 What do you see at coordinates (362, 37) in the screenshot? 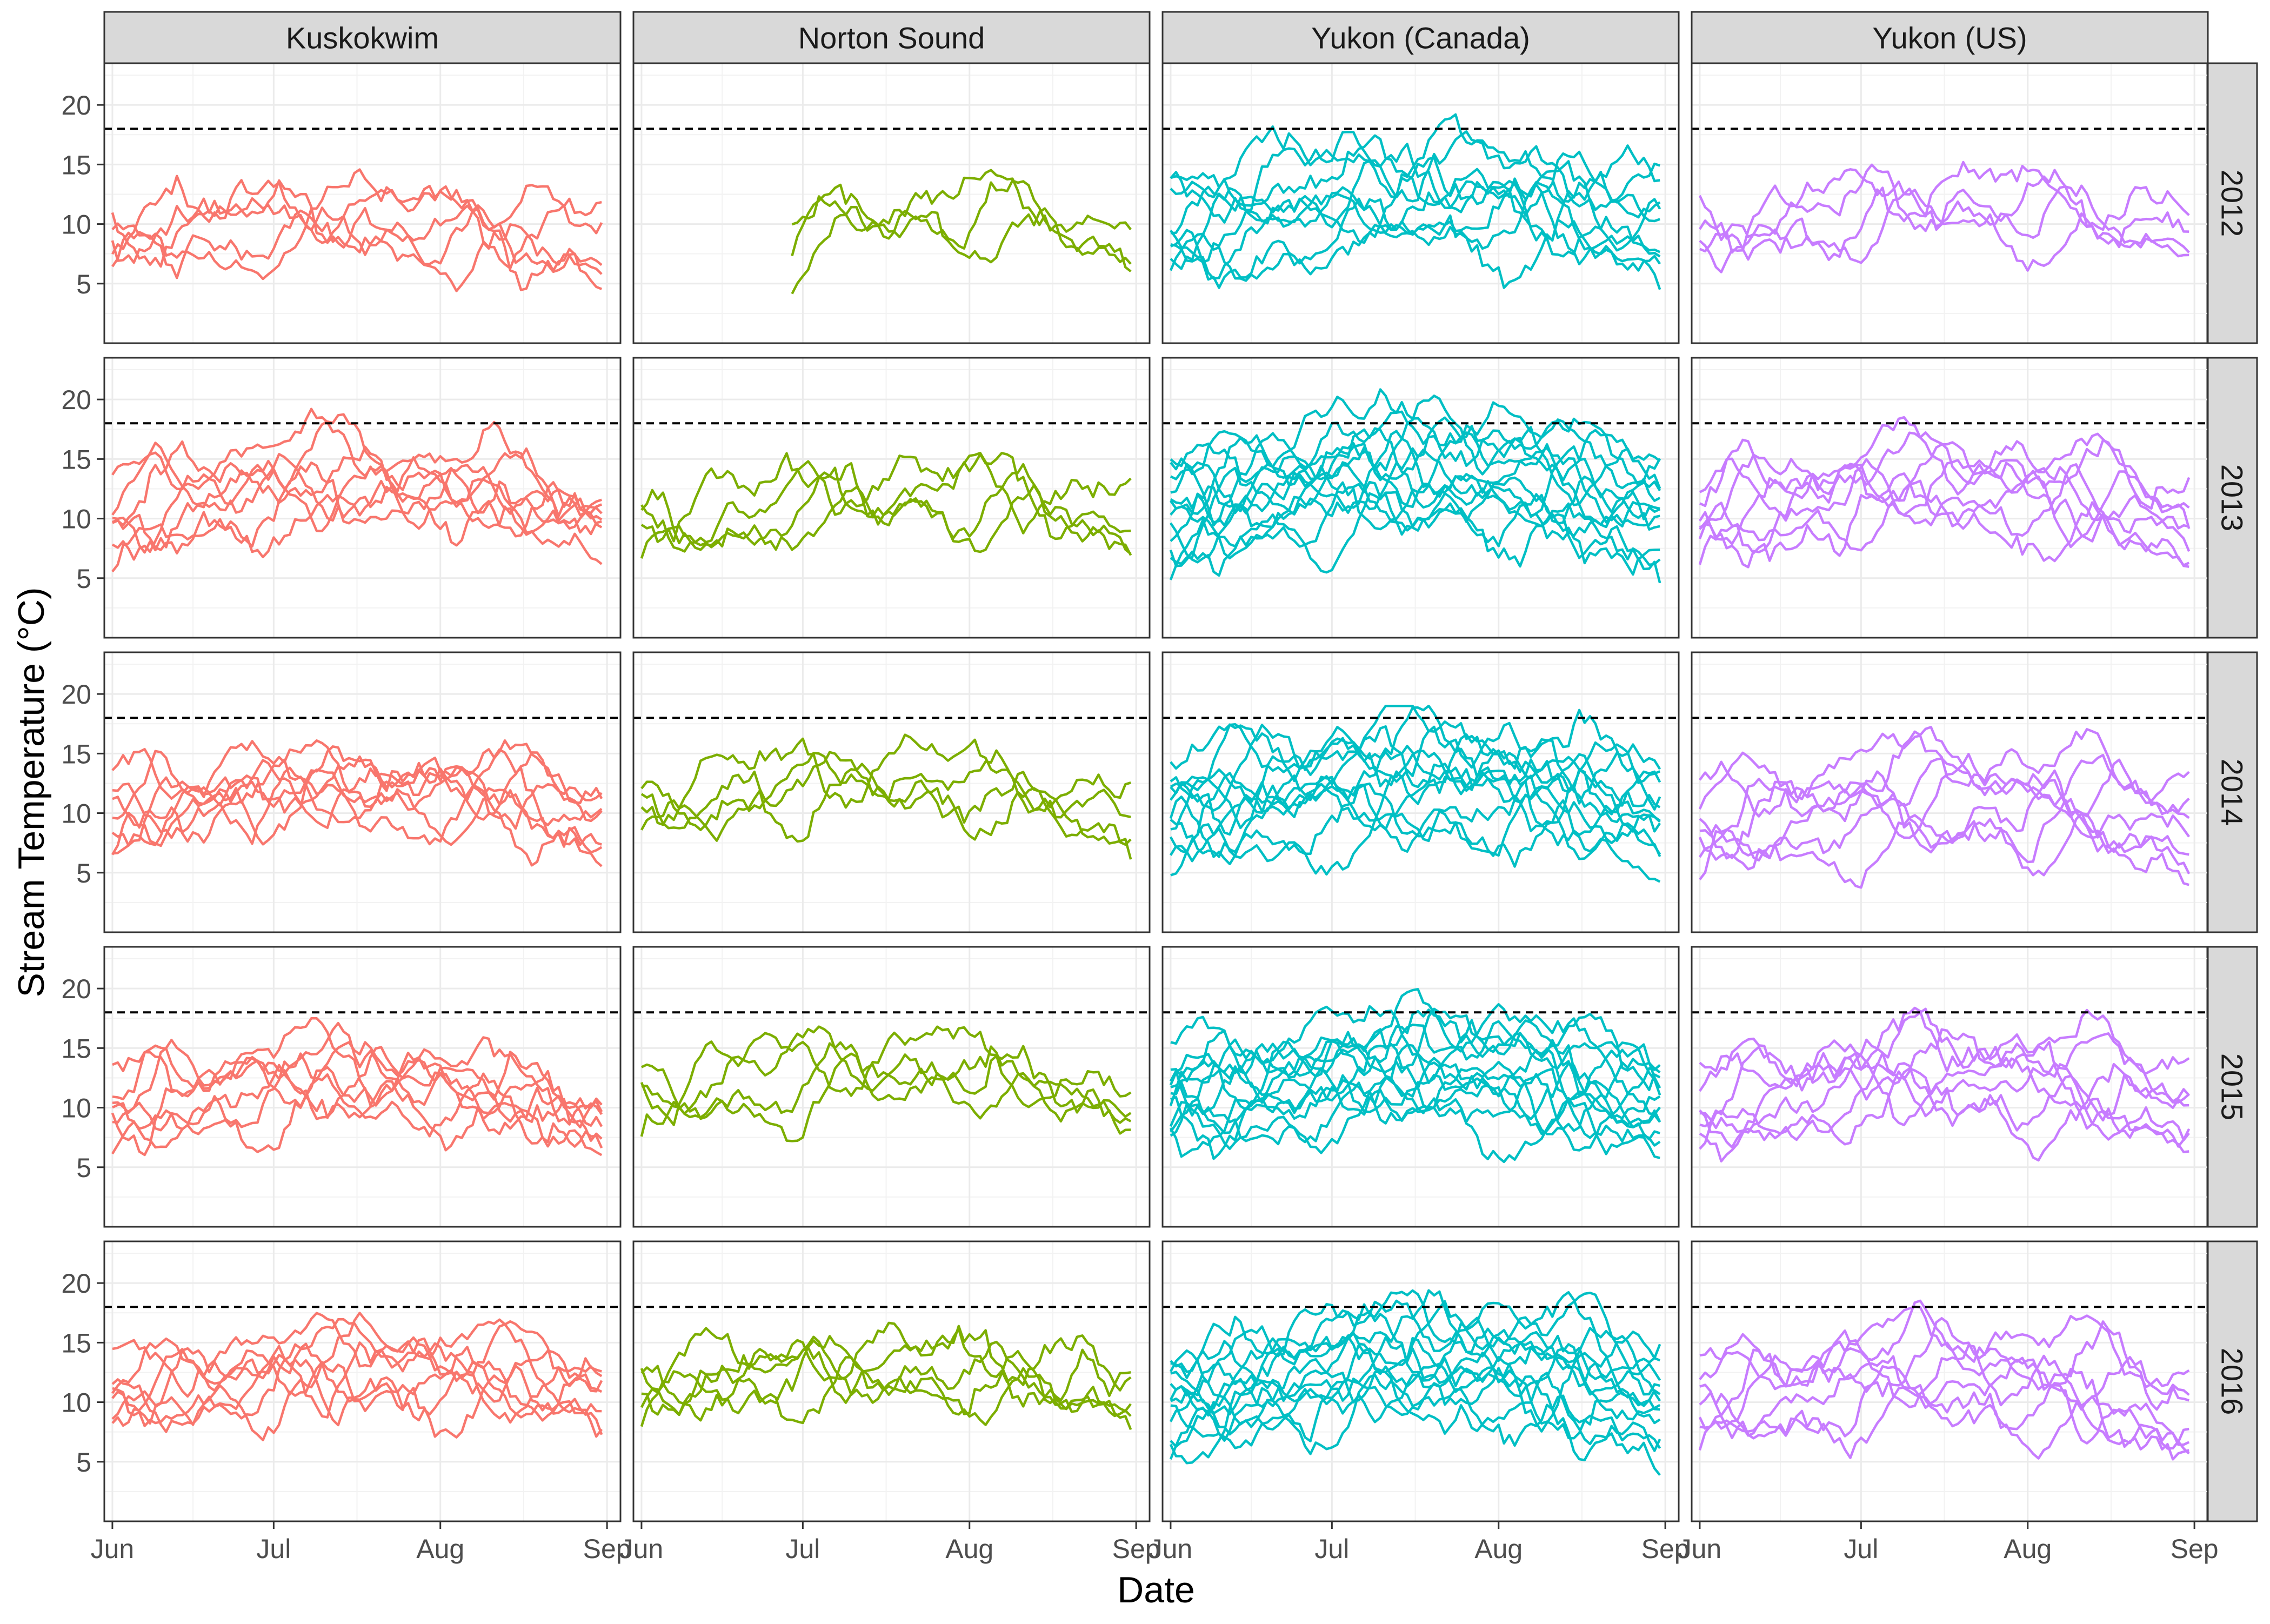
I see `facet-strip-column` at bounding box center [362, 37].